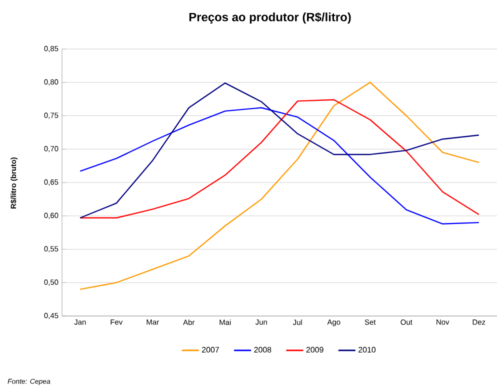 The image size is (499, 392). Describe the element at coordinates (270, 18) in the screenshot. I see `chart-title: Preços ao produtor (R$/litro)` at that location.